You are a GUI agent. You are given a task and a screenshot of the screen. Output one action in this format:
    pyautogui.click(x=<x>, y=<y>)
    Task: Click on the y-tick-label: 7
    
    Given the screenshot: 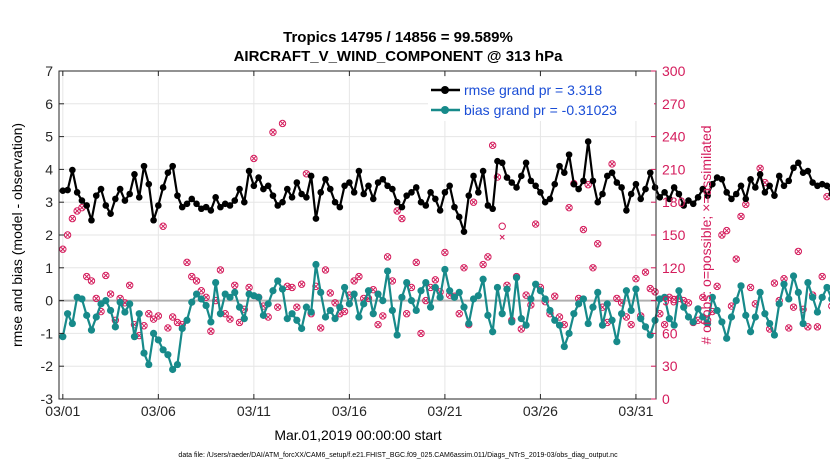 What is the action you would take?
    pyautogui.click(x=49, y=71)
    